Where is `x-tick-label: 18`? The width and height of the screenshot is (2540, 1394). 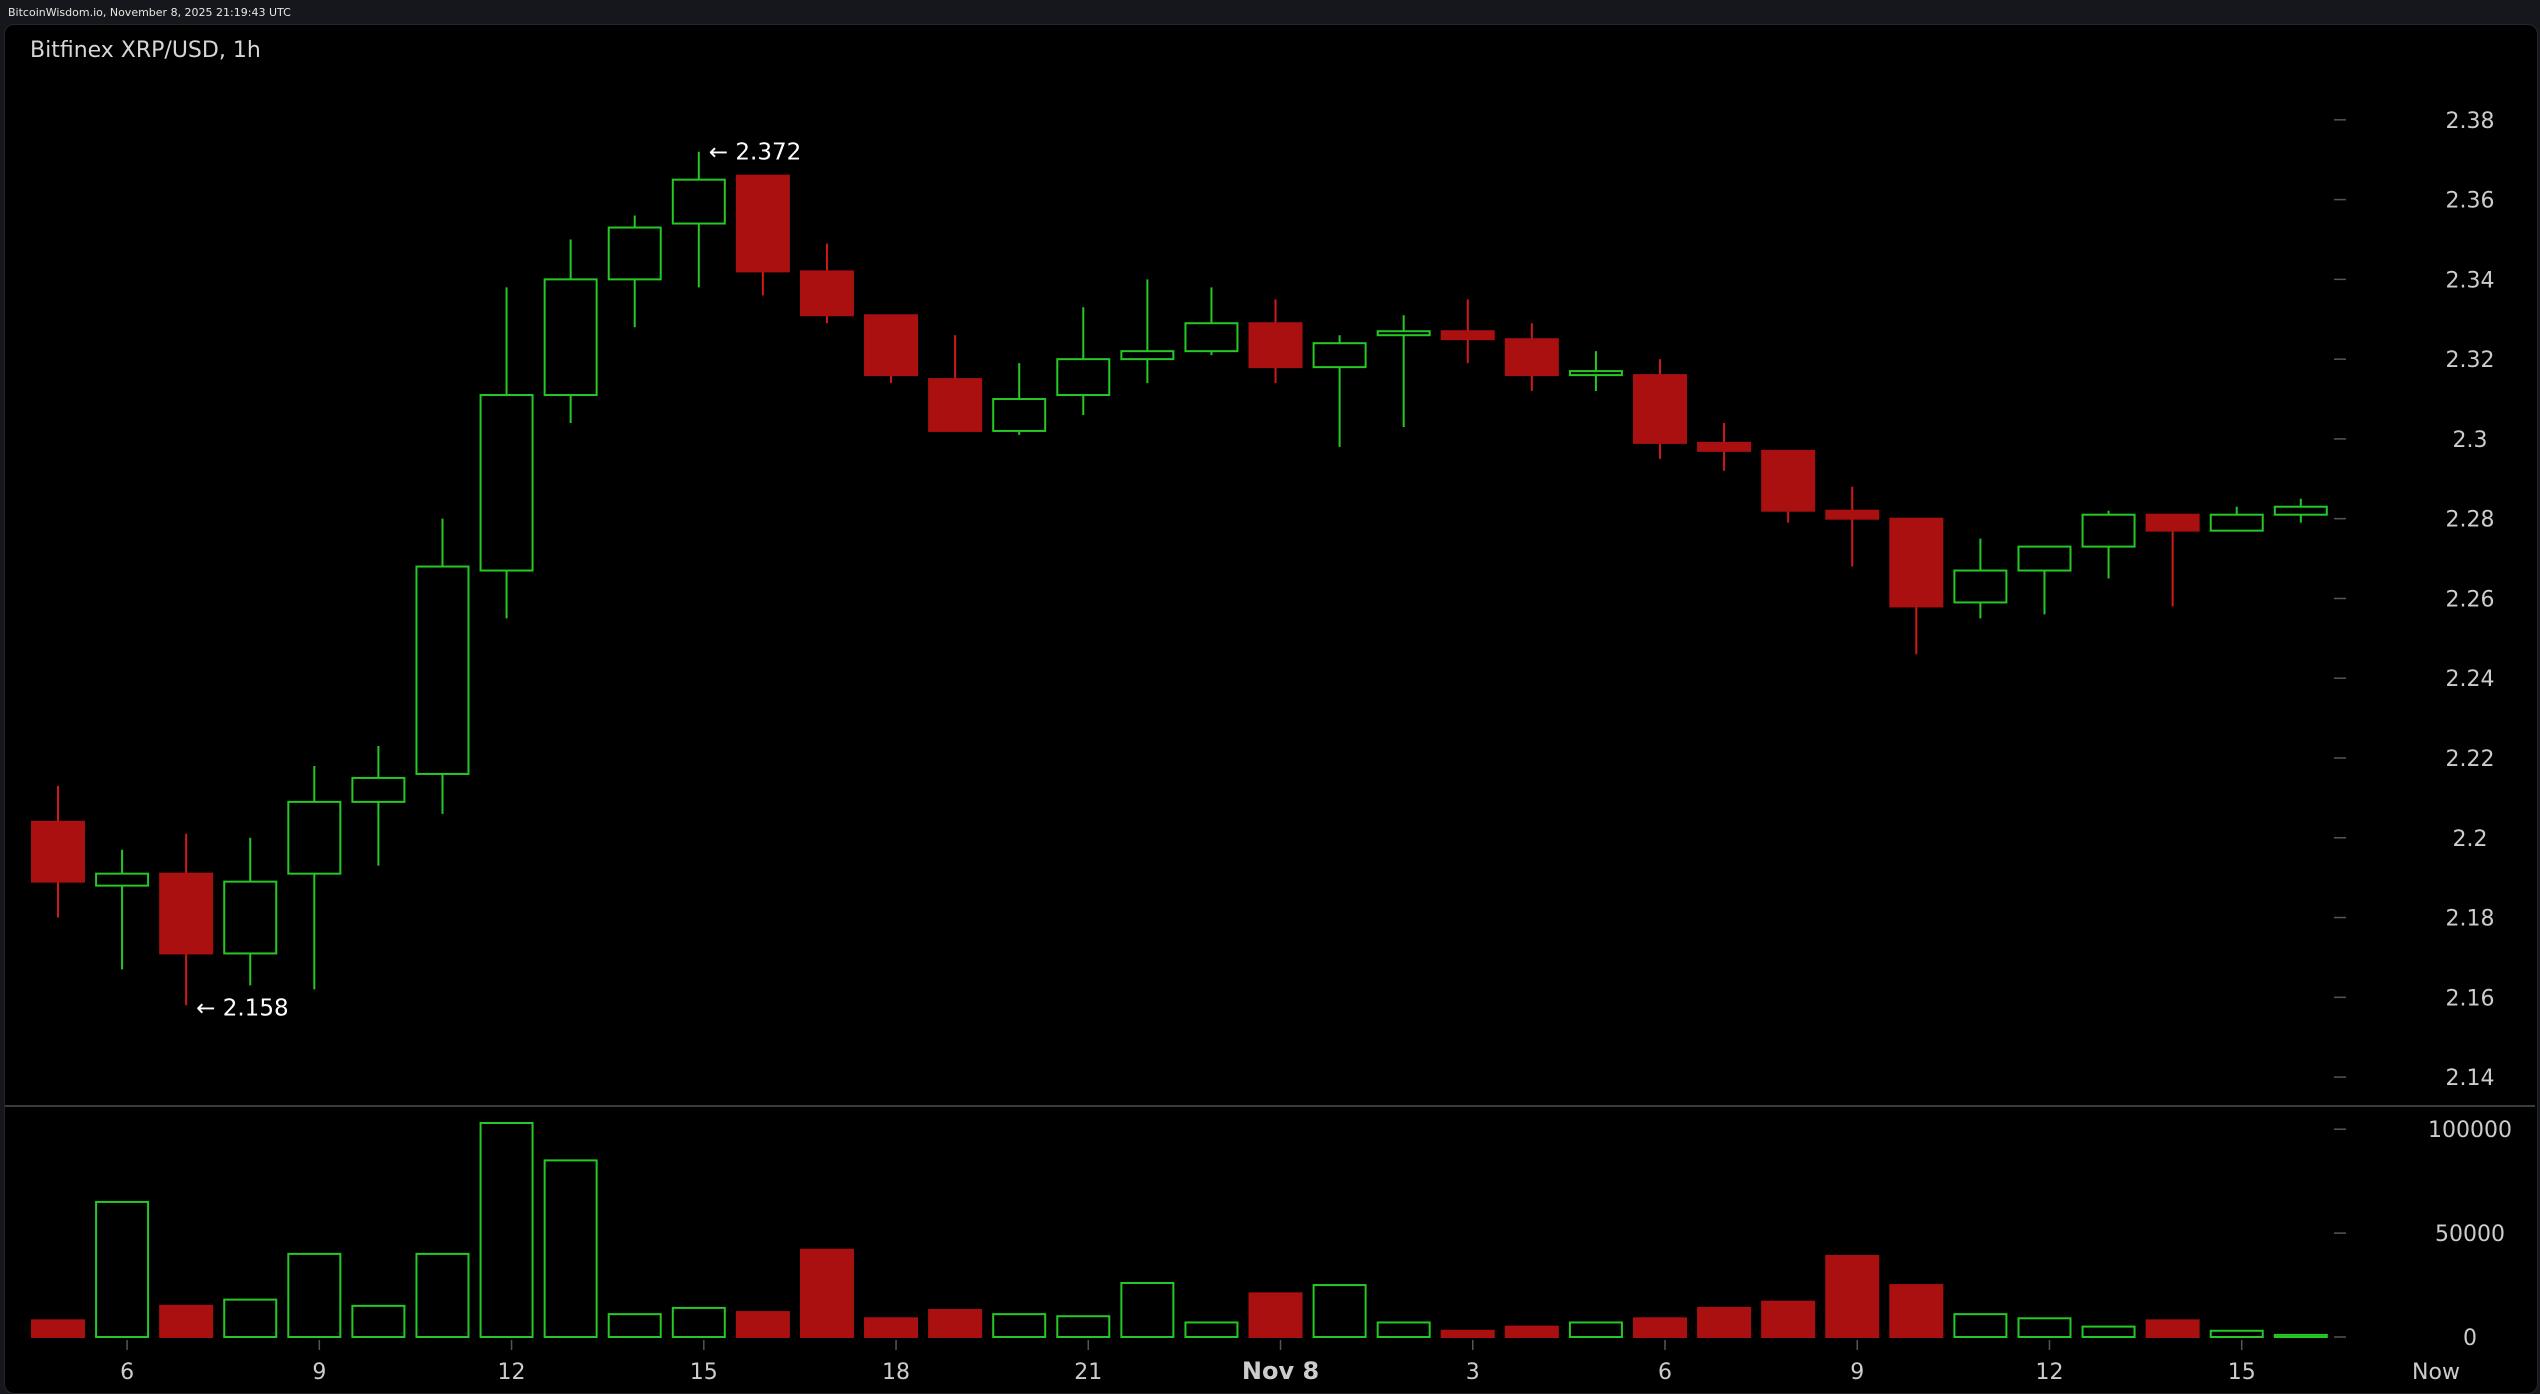
x-tick-label: 18 is located at coordinates (896, 1372).